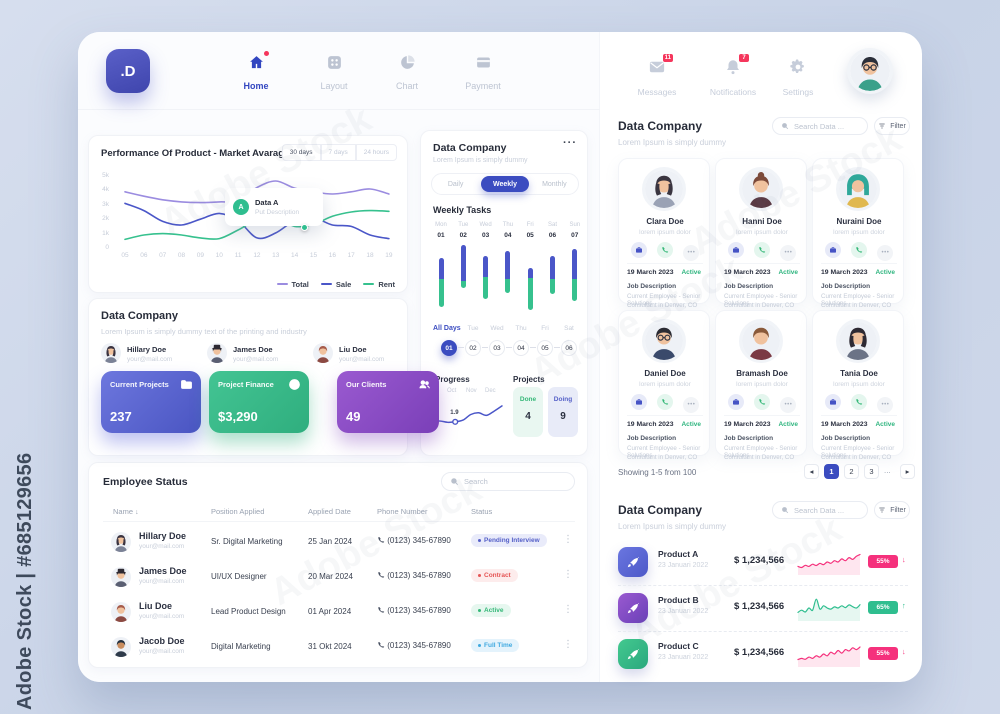  Describe the element at coordinates (259, 402) in the screenshot. I see `stat-card-project-finance: Project Finance $3,290` at that location.